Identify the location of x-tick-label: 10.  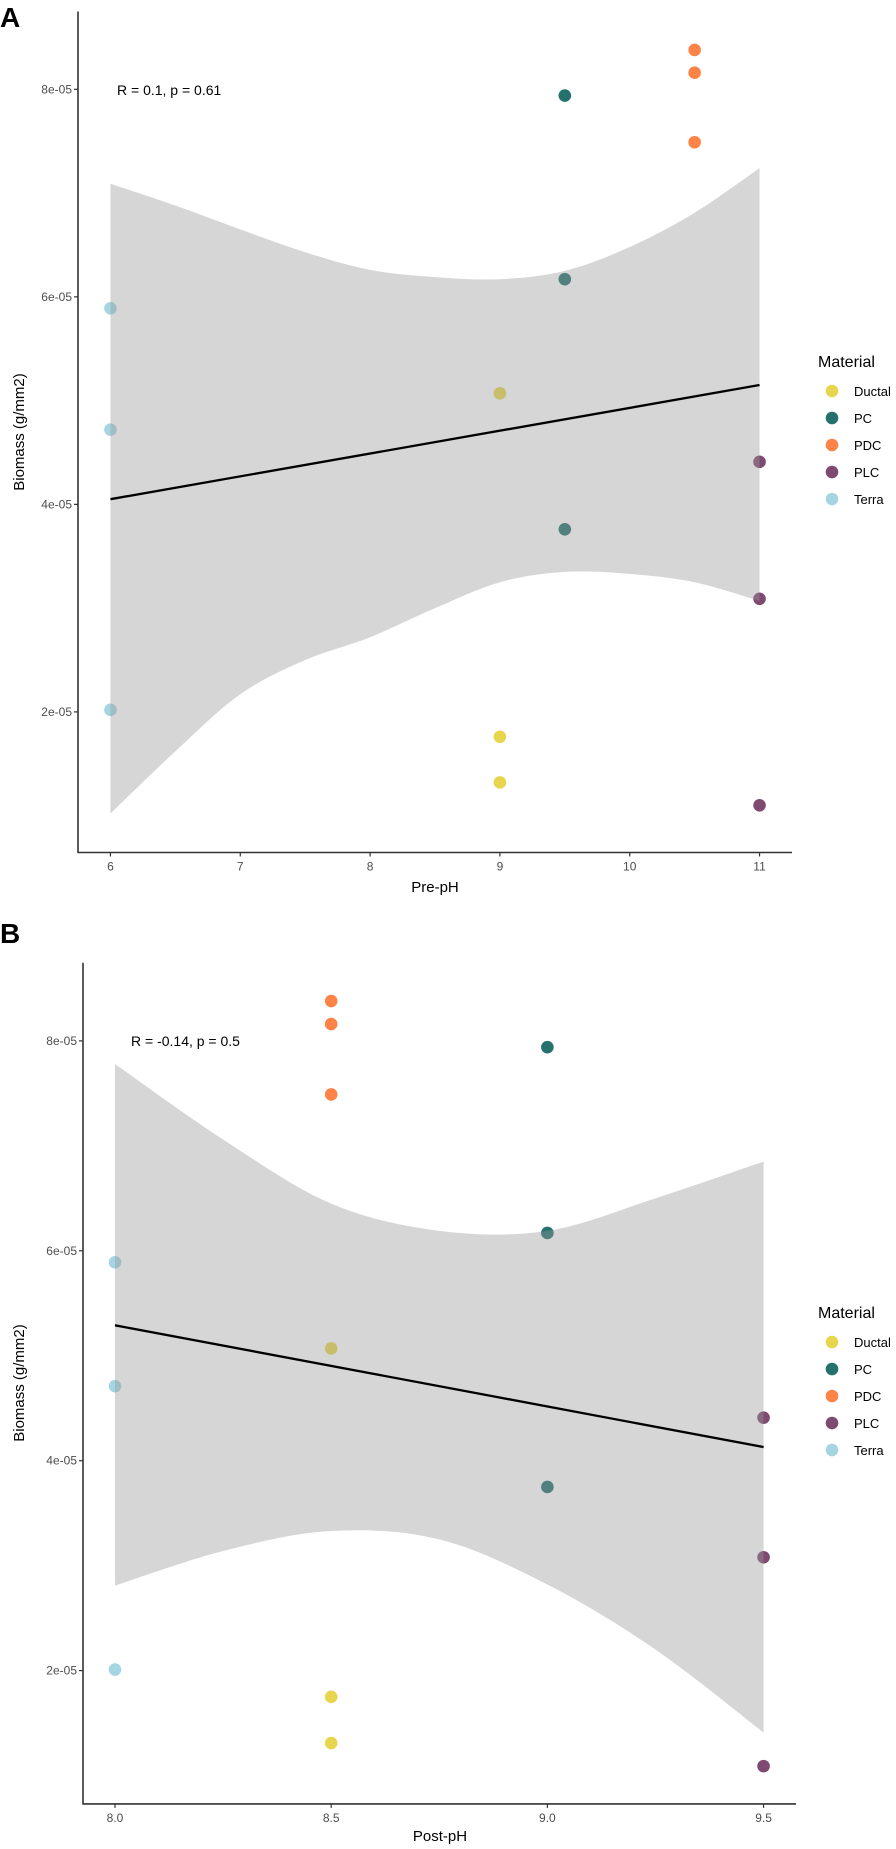
(630, 867).